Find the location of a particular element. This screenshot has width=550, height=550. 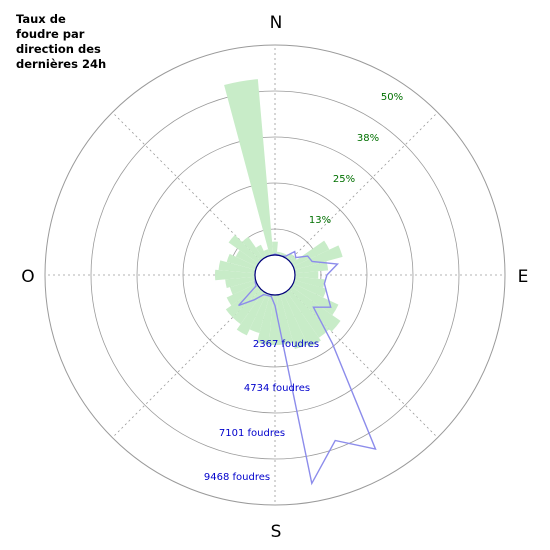

percent-tick-label: 38% is located at coordinates (368, 138).